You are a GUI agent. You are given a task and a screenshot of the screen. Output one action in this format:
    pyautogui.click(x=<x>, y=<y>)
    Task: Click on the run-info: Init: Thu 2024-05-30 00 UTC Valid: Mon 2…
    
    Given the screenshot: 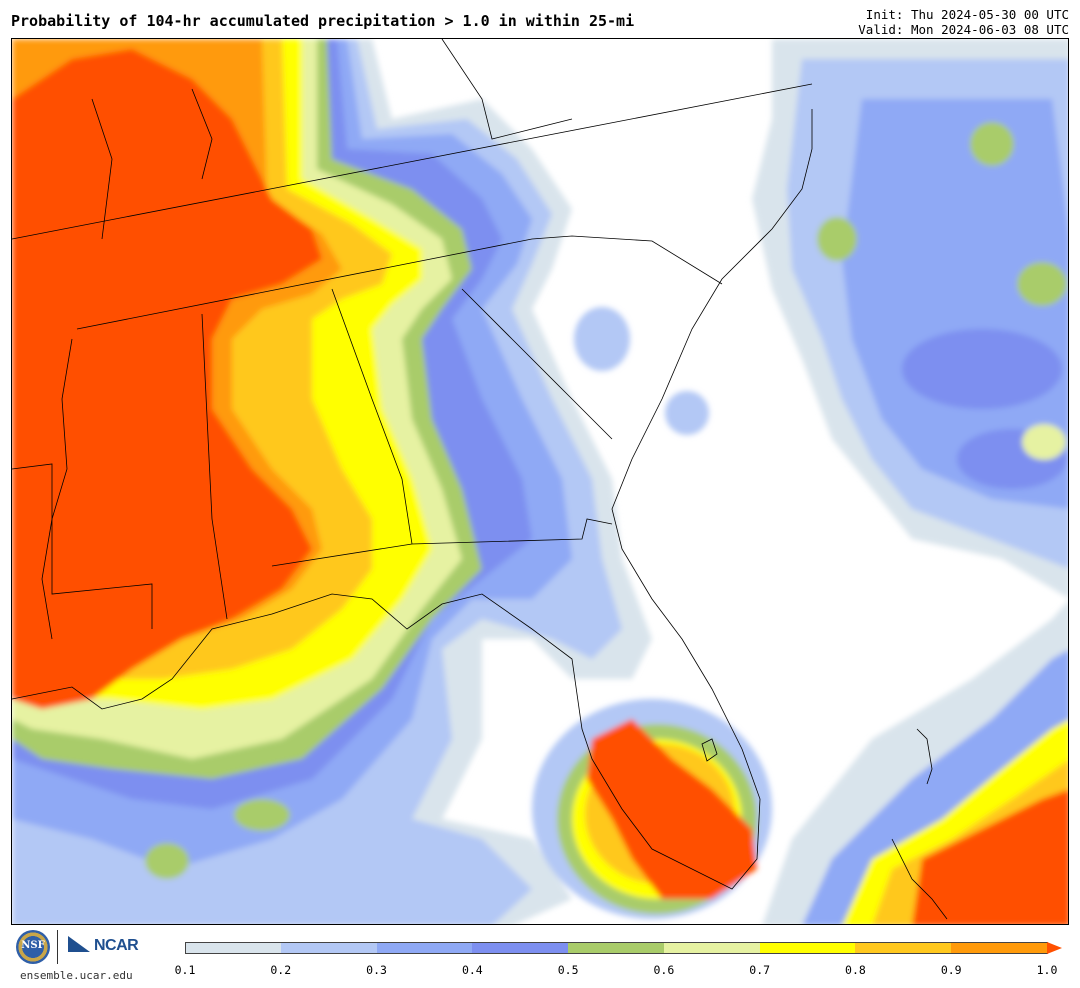 What is the action you would take?
    pyautogui.click(x=963, y=22)
    